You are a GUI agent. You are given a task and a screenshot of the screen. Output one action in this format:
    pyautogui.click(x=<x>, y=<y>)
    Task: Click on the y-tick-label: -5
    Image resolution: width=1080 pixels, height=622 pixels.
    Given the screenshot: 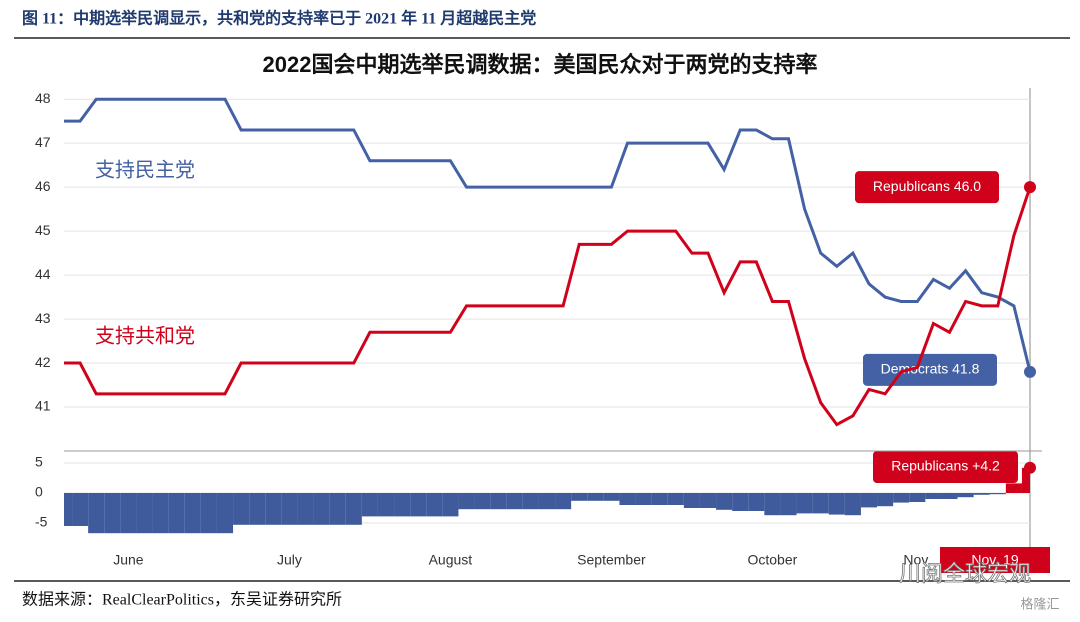 What is the action you would take?
    pyautogui.click(x=41, y=522)
    